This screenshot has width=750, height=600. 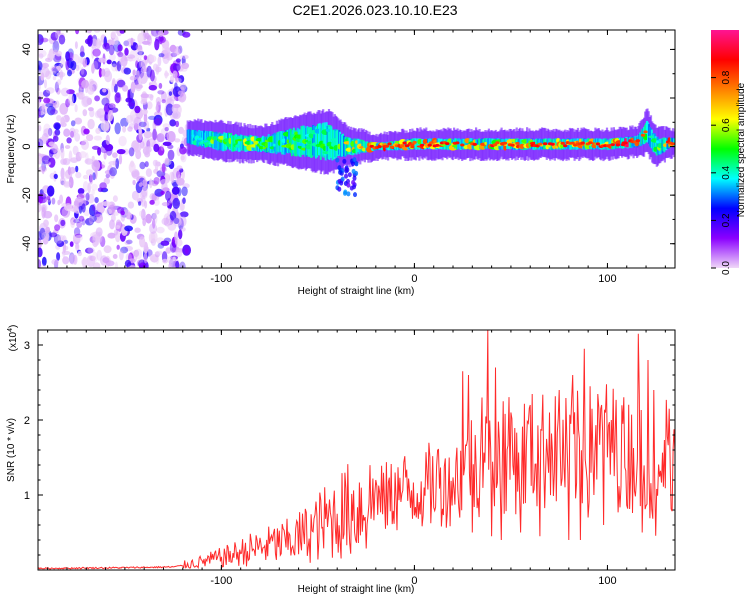 What do you see at coordinates (374, 10) in the screenshot?
I see `figure-title: C2E1.2026.023.10.10.E23` at bounding box center [374, 10].